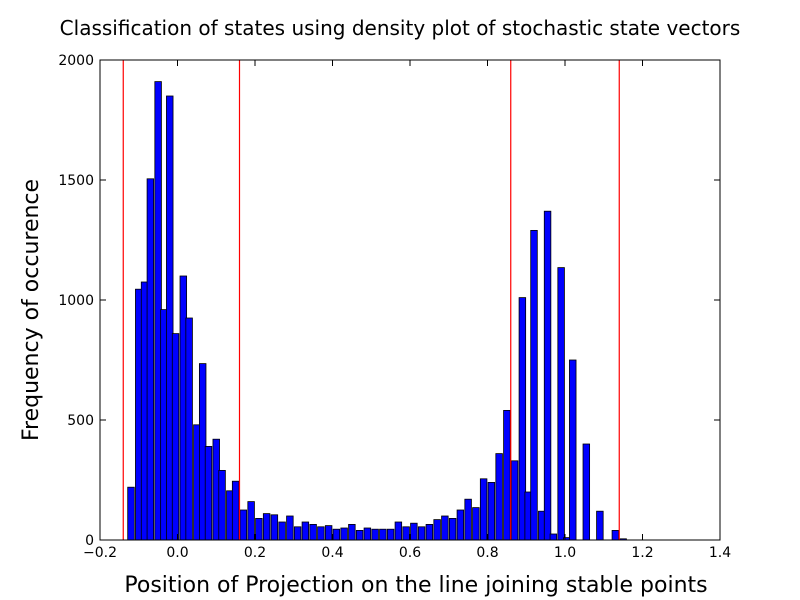 This screenshot has height=600, width=800. What do you see at coordinates (177, 553) in the screenshot?
I see `x-tick-label: 0.0` at bounding box center [177, 553].